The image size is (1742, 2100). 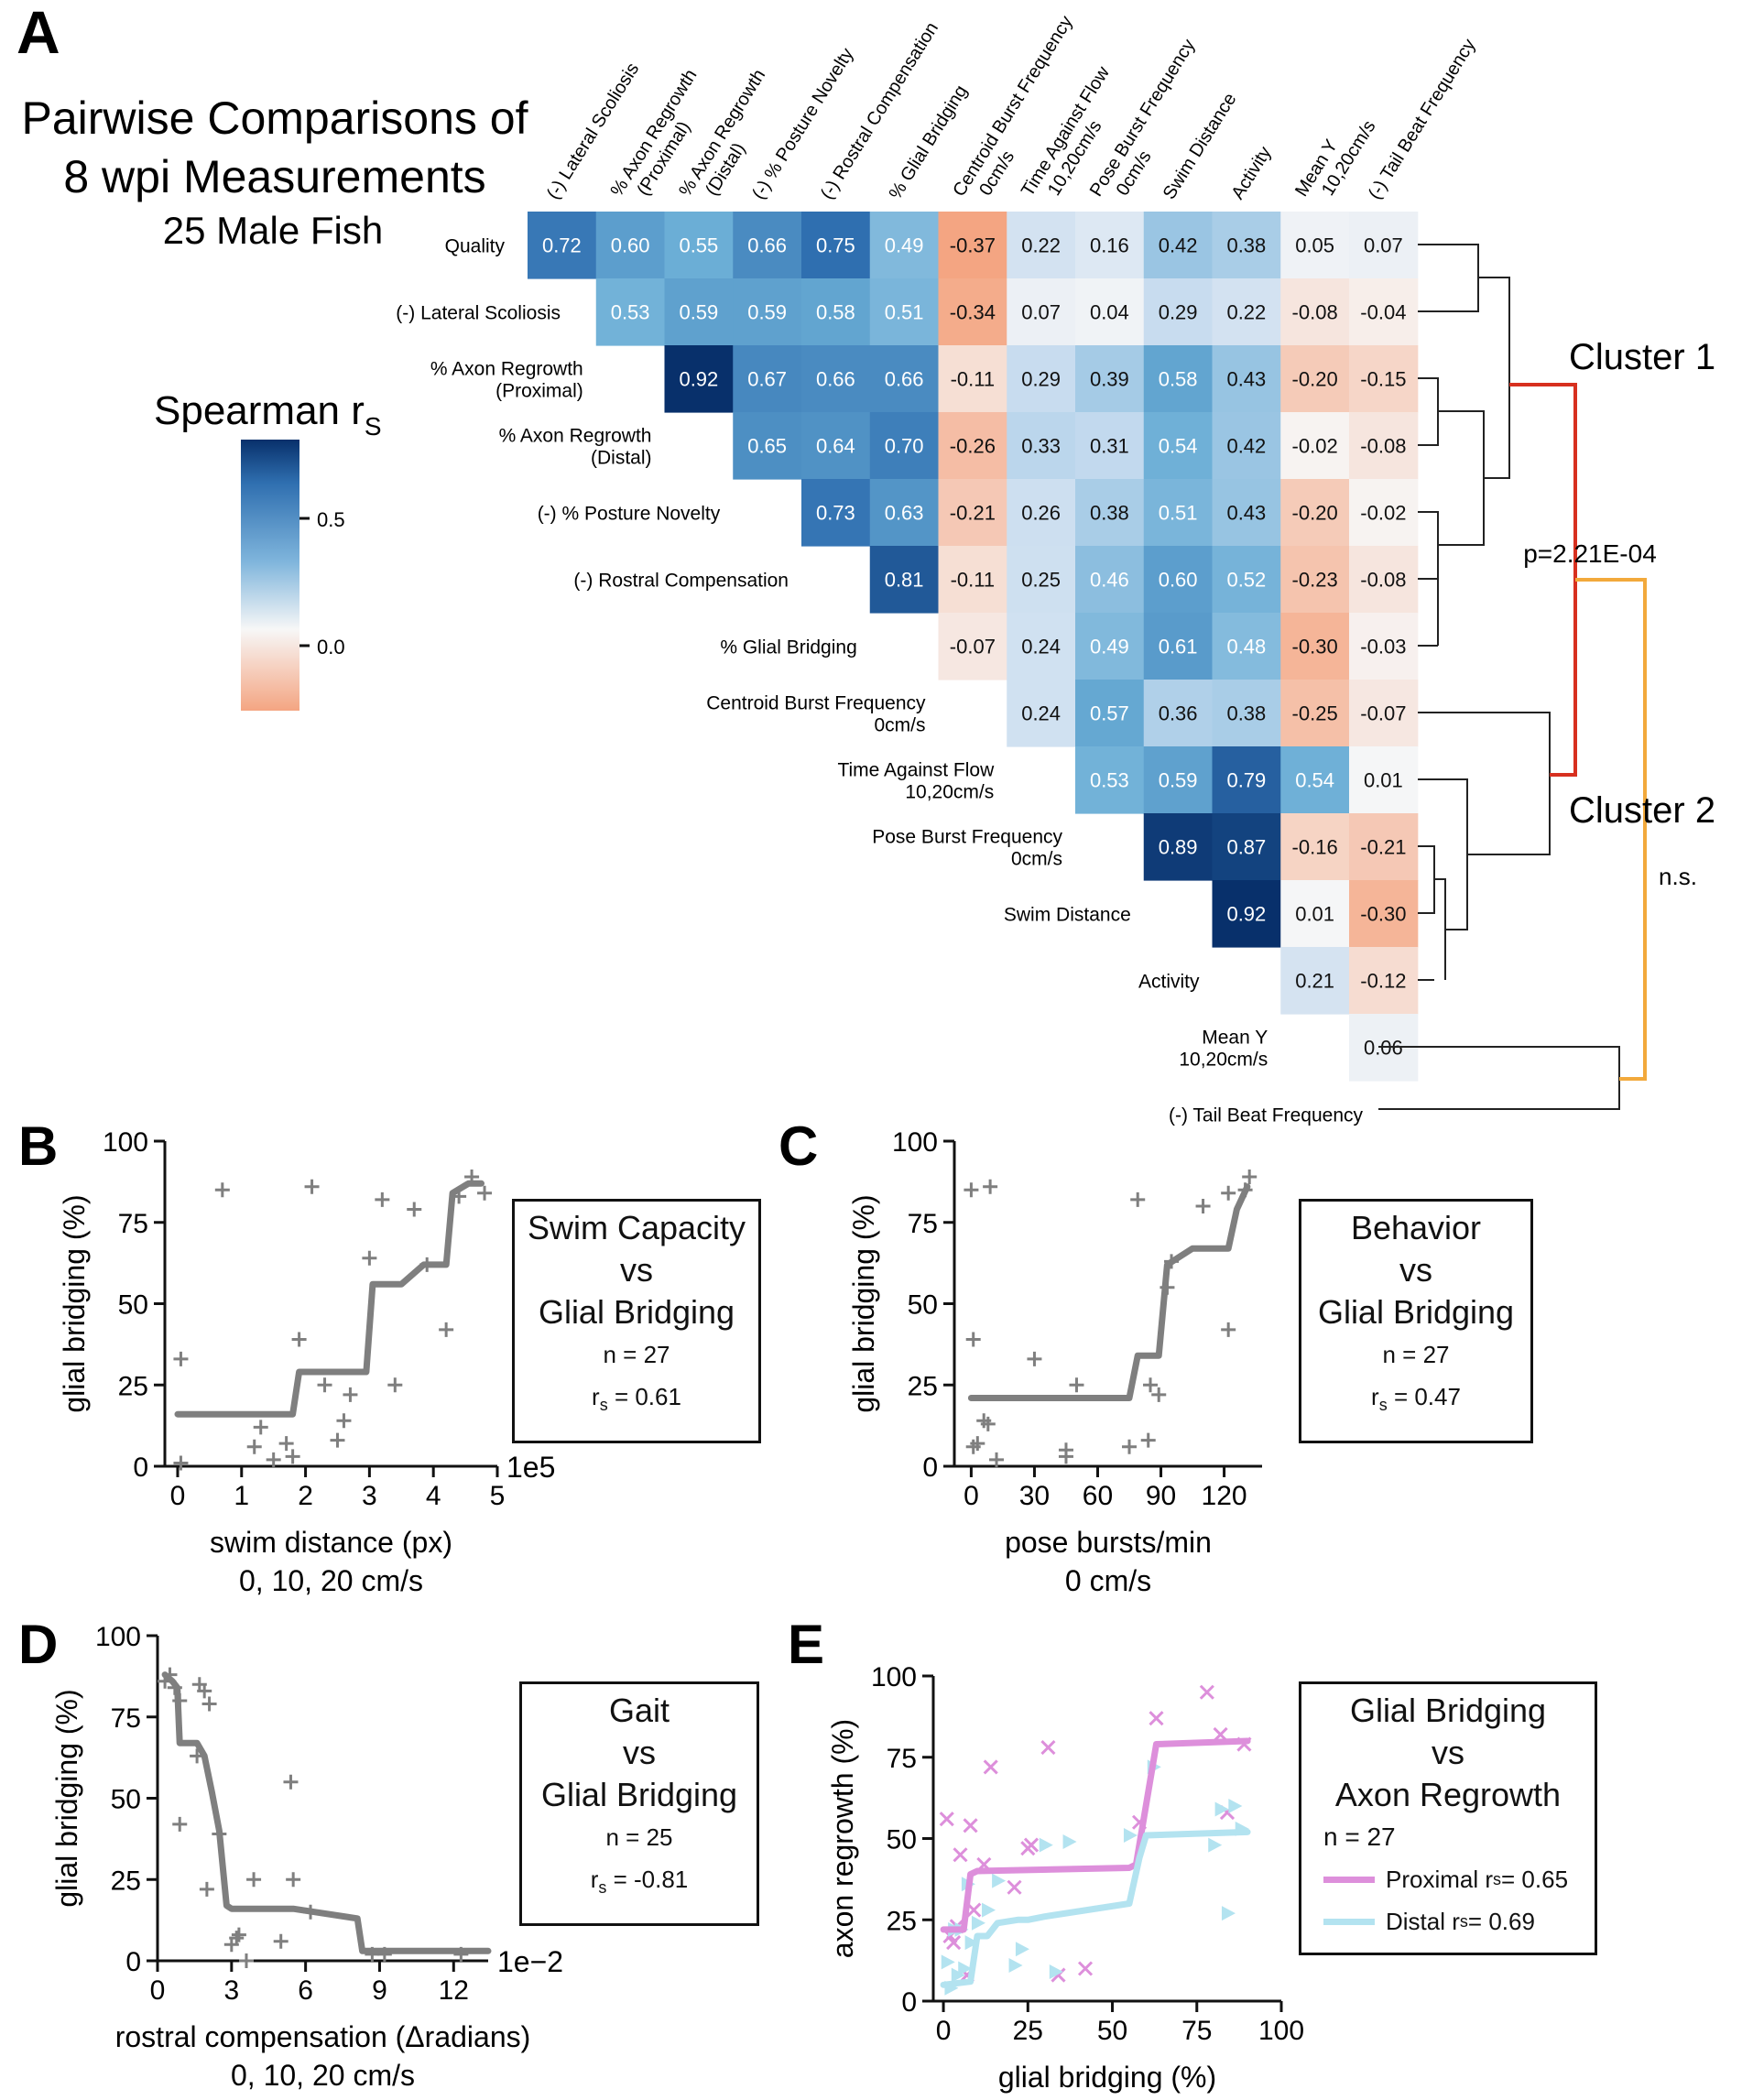 I want to click on heatmap-cell-value: -0.30, so click(x=1383, y=915).